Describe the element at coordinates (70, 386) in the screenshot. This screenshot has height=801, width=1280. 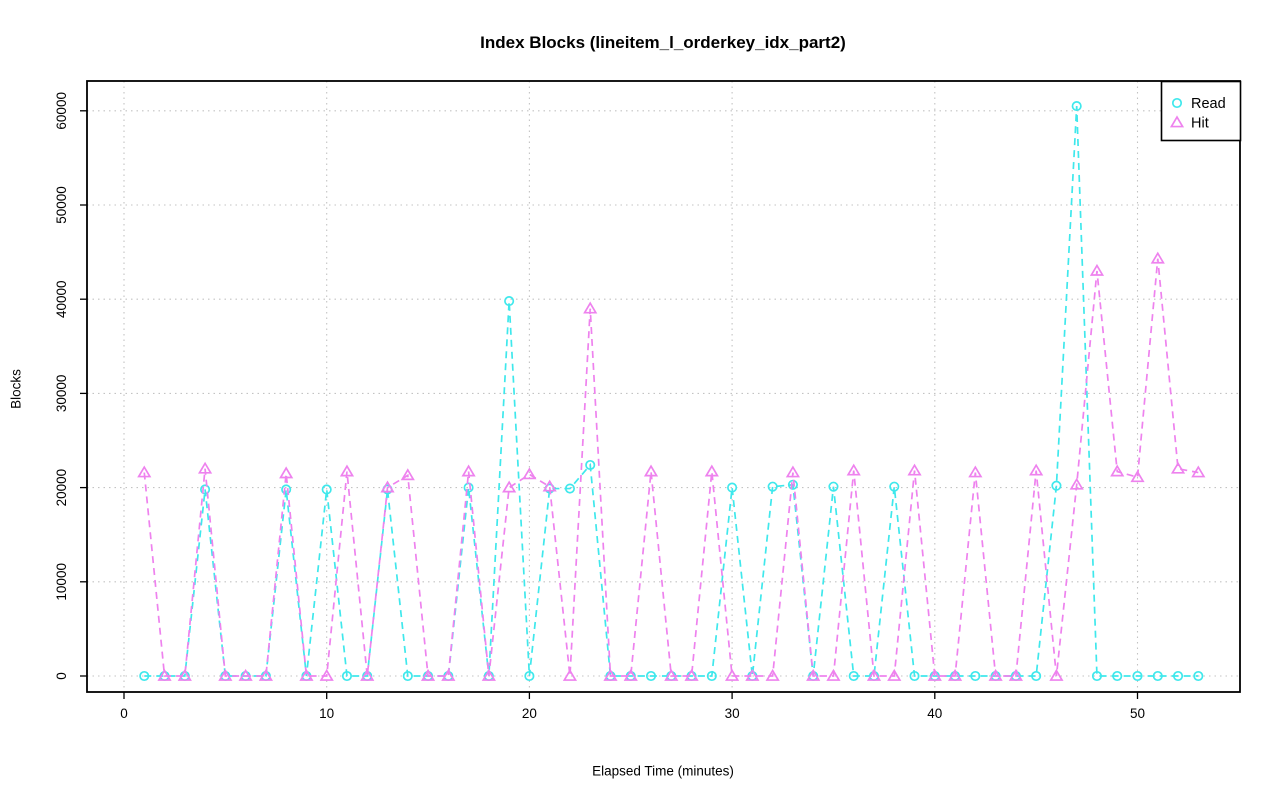
I see `y-axis: 0 10000 20000 30000 40000 50000 60000` at that location.